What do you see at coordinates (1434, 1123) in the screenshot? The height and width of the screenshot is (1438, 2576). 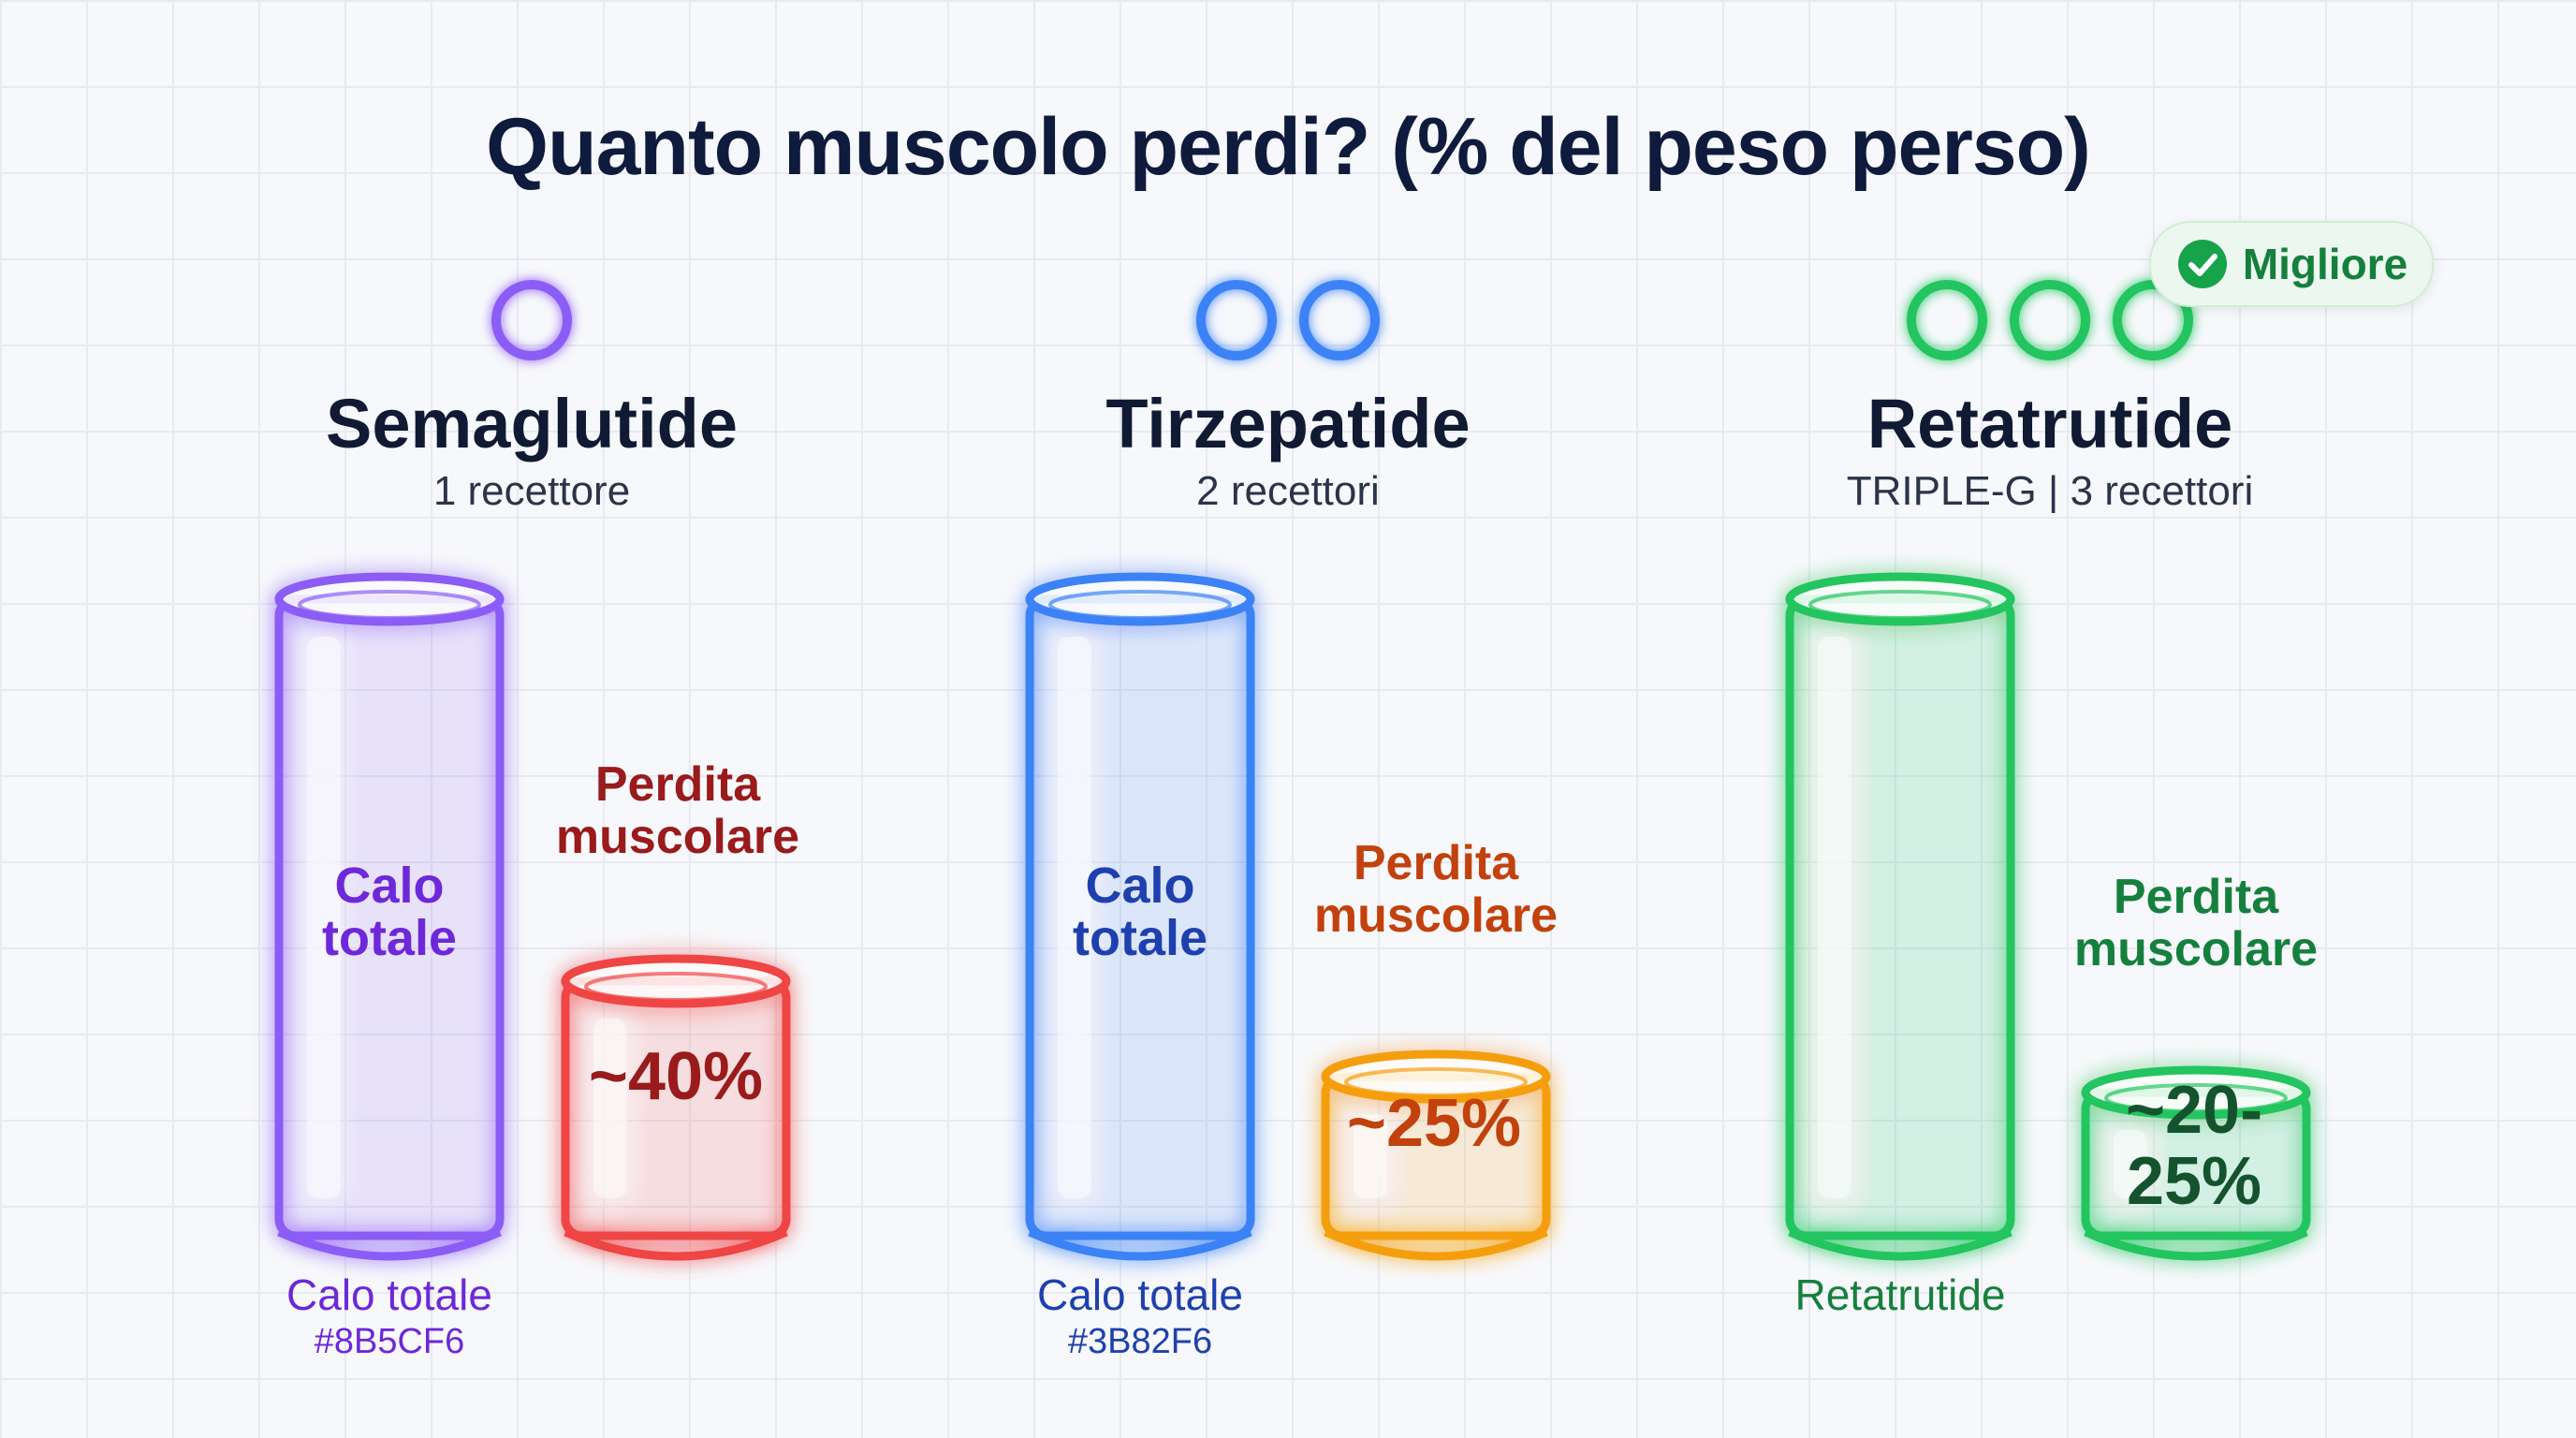 I see `value-label-tirzepatide: ~25%` at bounding box center [1434, 1123].